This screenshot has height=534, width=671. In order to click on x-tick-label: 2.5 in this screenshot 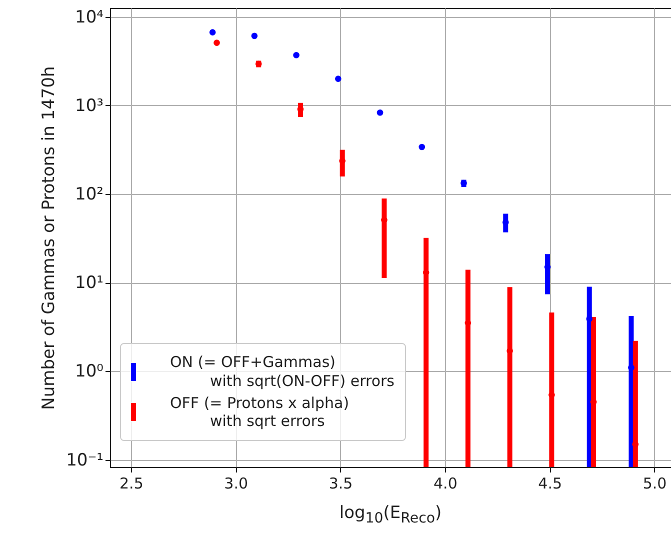, I will do `click(132, 483)`.